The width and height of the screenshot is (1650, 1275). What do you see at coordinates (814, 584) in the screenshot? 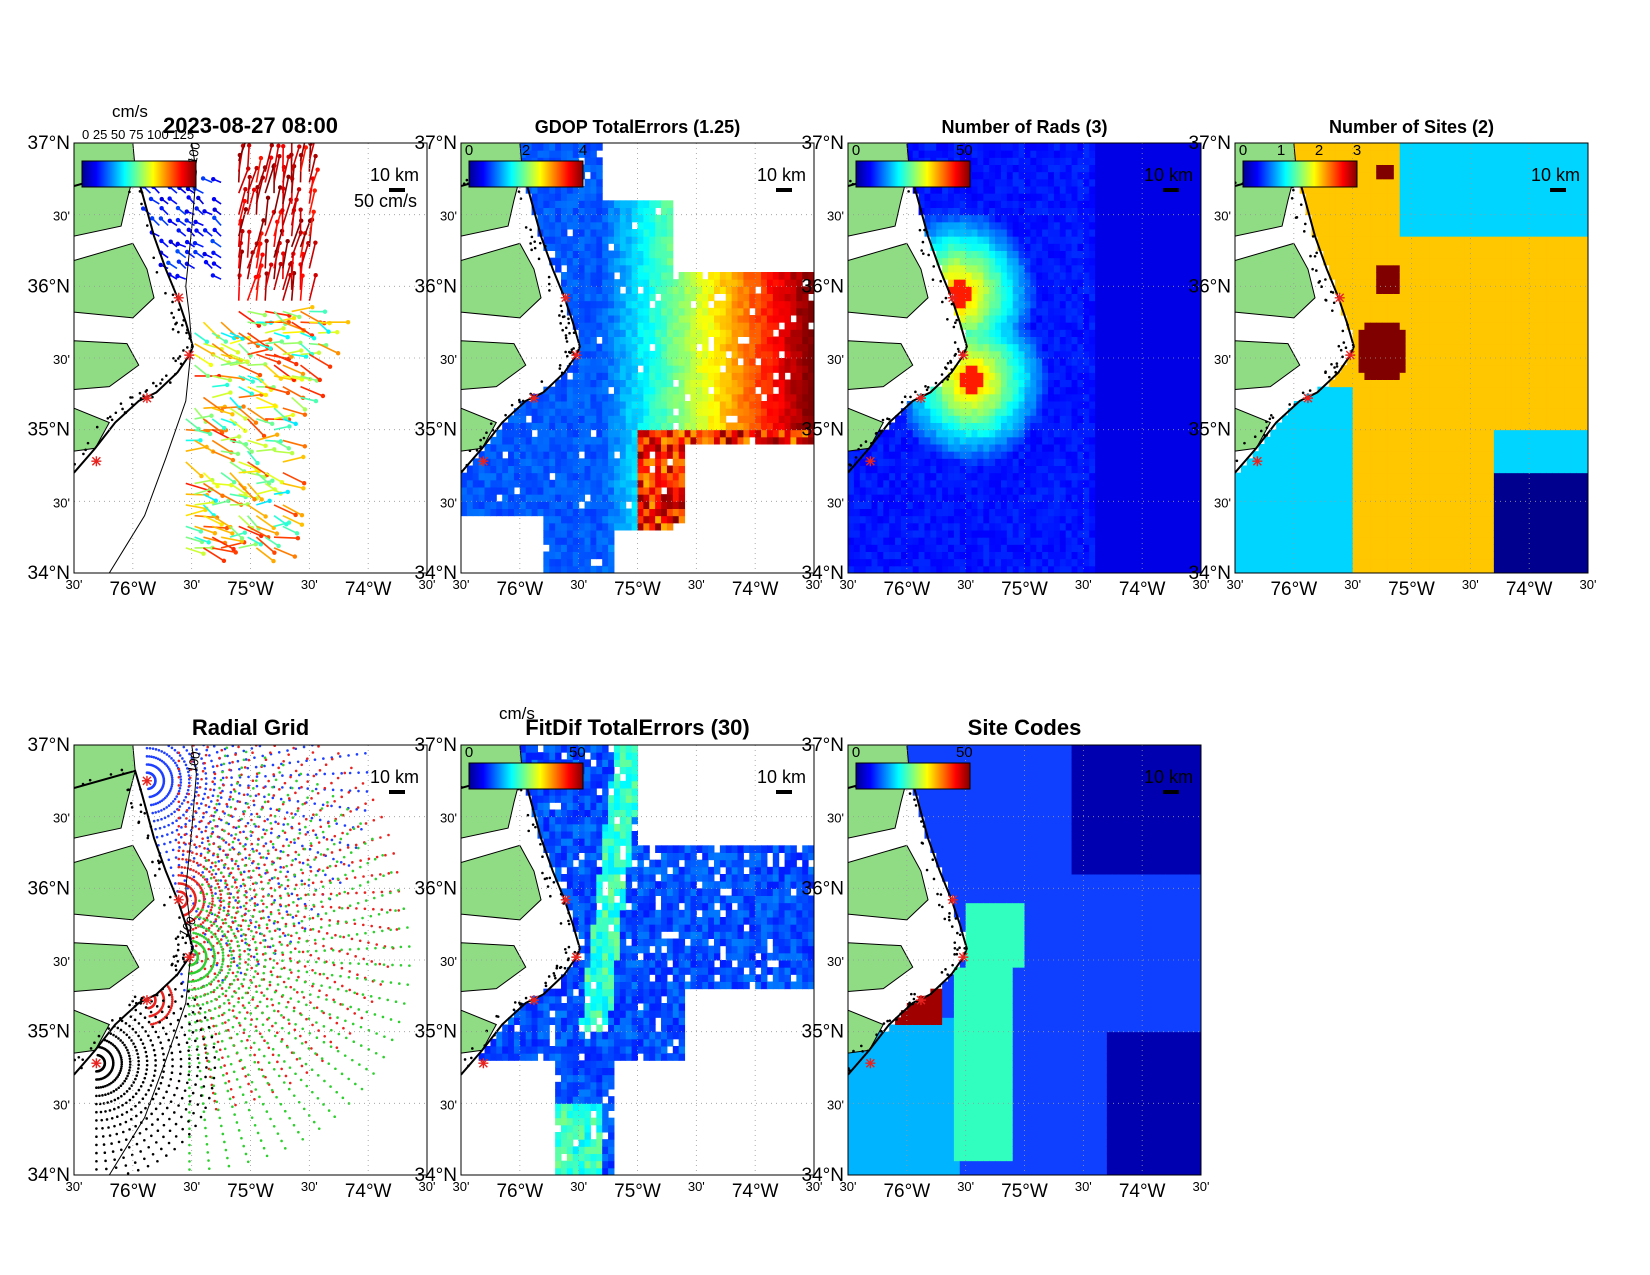
I see `lon-tick-label: 30'` at bounding box center [814, 584].